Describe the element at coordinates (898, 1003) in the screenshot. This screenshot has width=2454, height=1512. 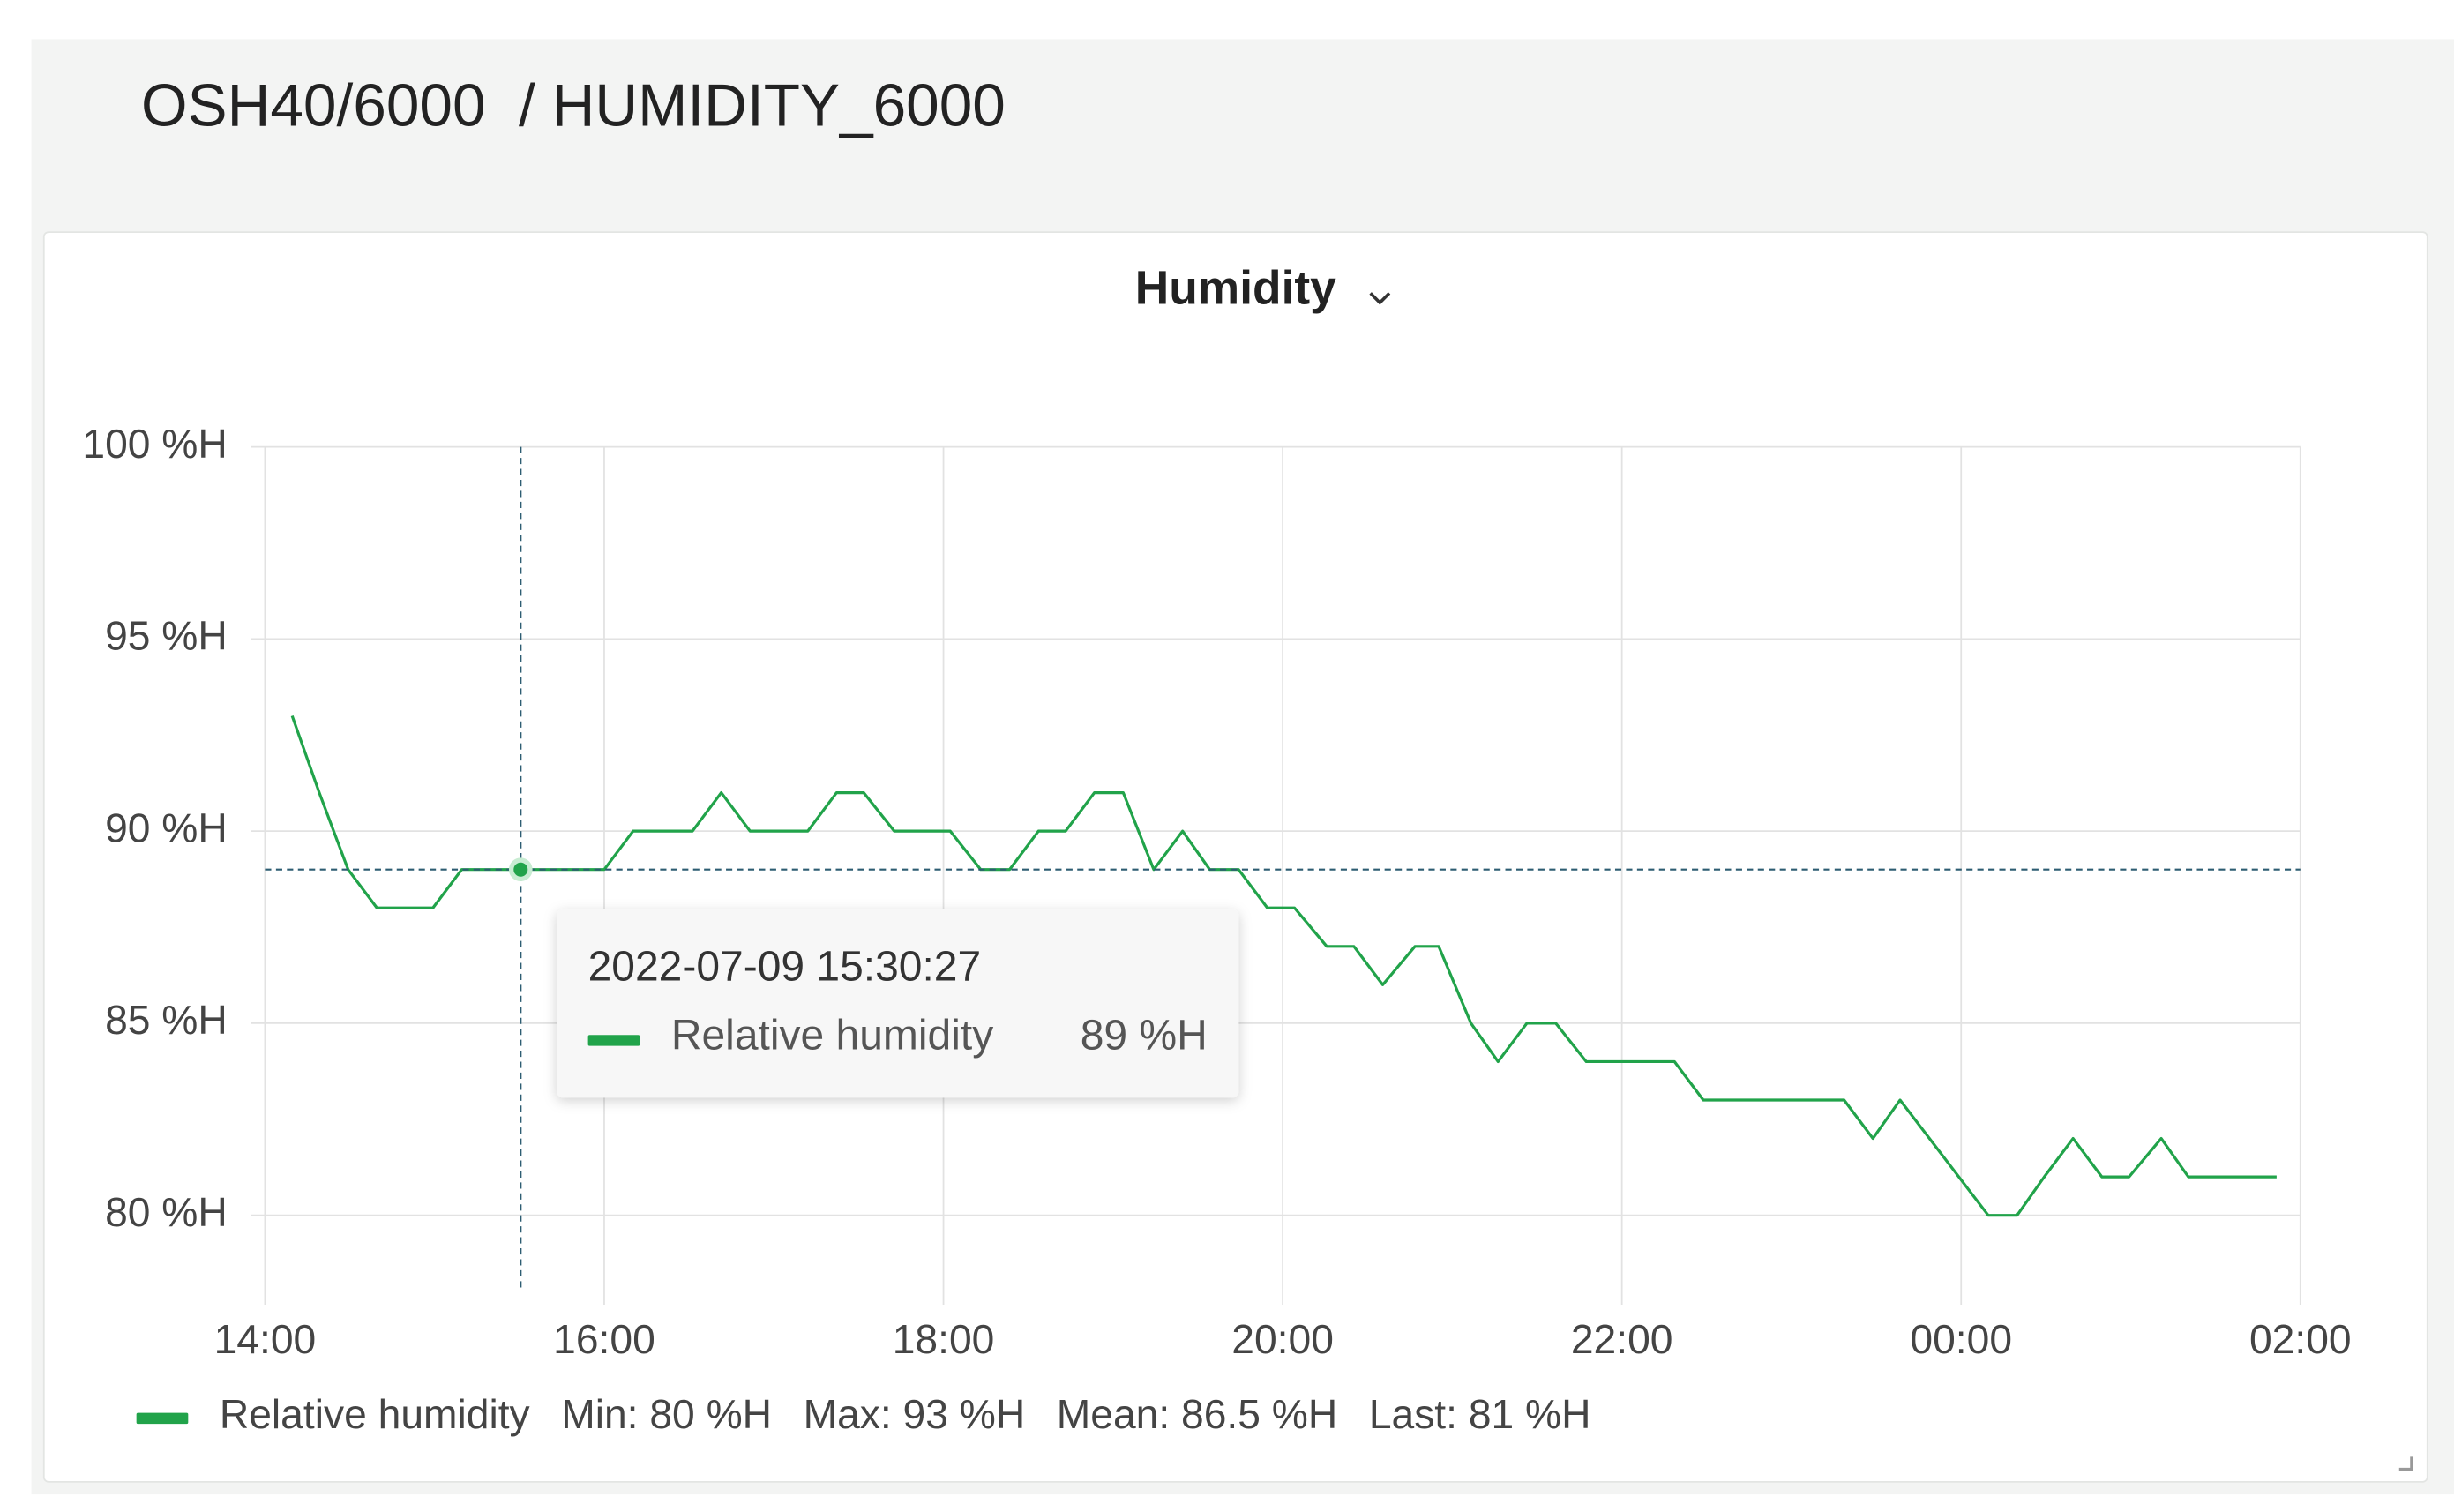
I see `tooltip-box` at that location.